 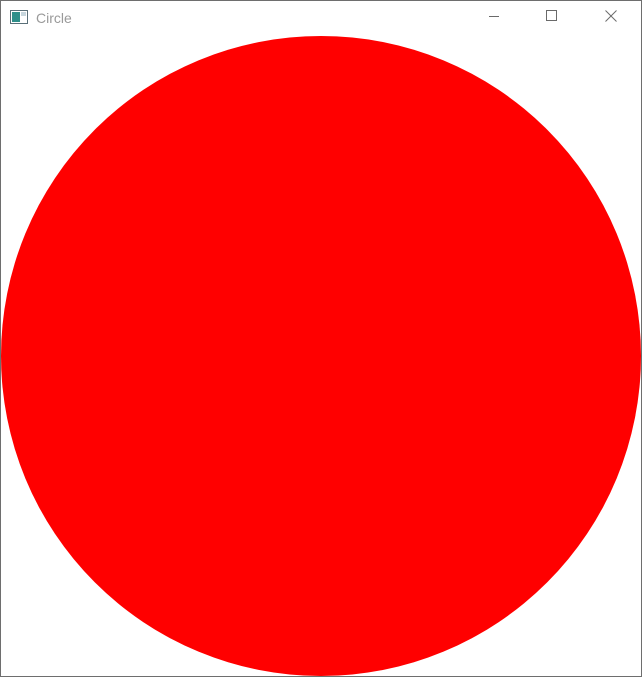 I want to click on minimize-button, so click(x=494, y=17).